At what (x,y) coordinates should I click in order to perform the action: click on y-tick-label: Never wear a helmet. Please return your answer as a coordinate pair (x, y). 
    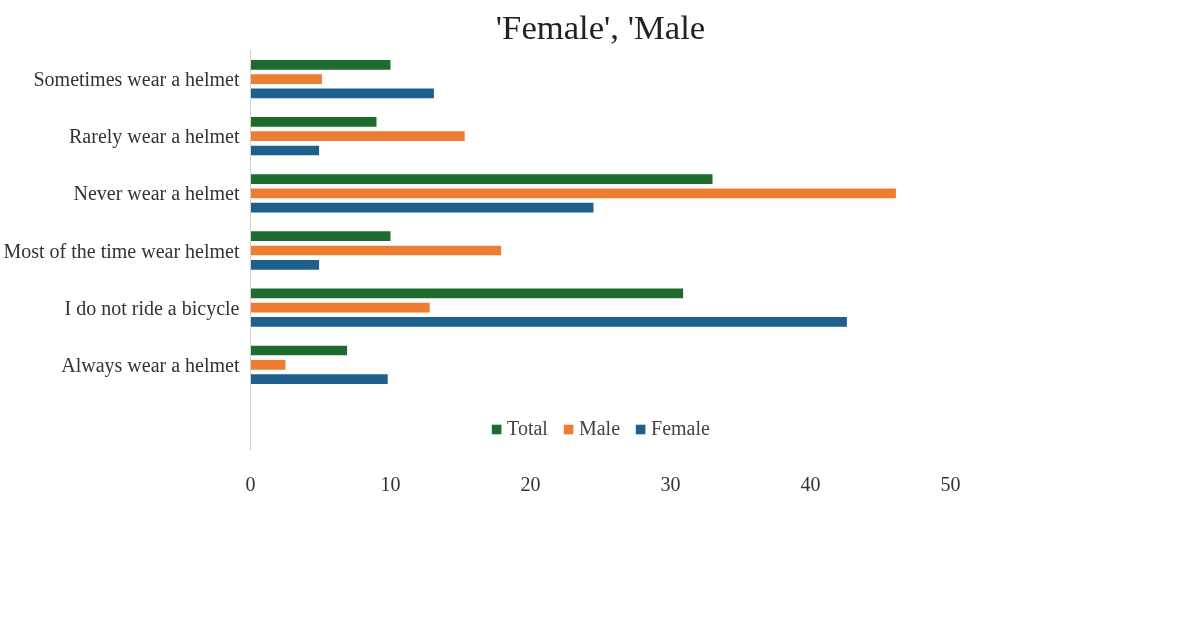
    Looking at the image, I should click on (156, 193).